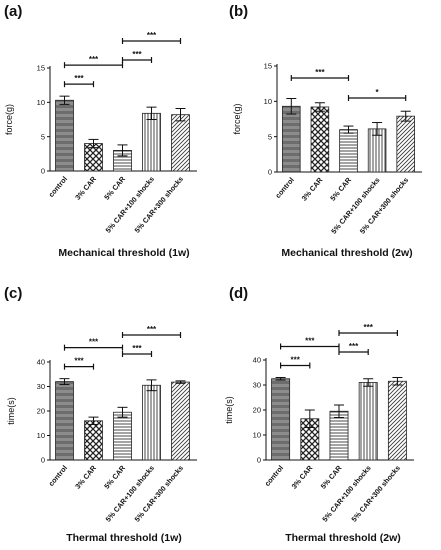  Describe the element at coordinates (238, 293) in the screenshot. I see `panel-letter: (d)` at that location.